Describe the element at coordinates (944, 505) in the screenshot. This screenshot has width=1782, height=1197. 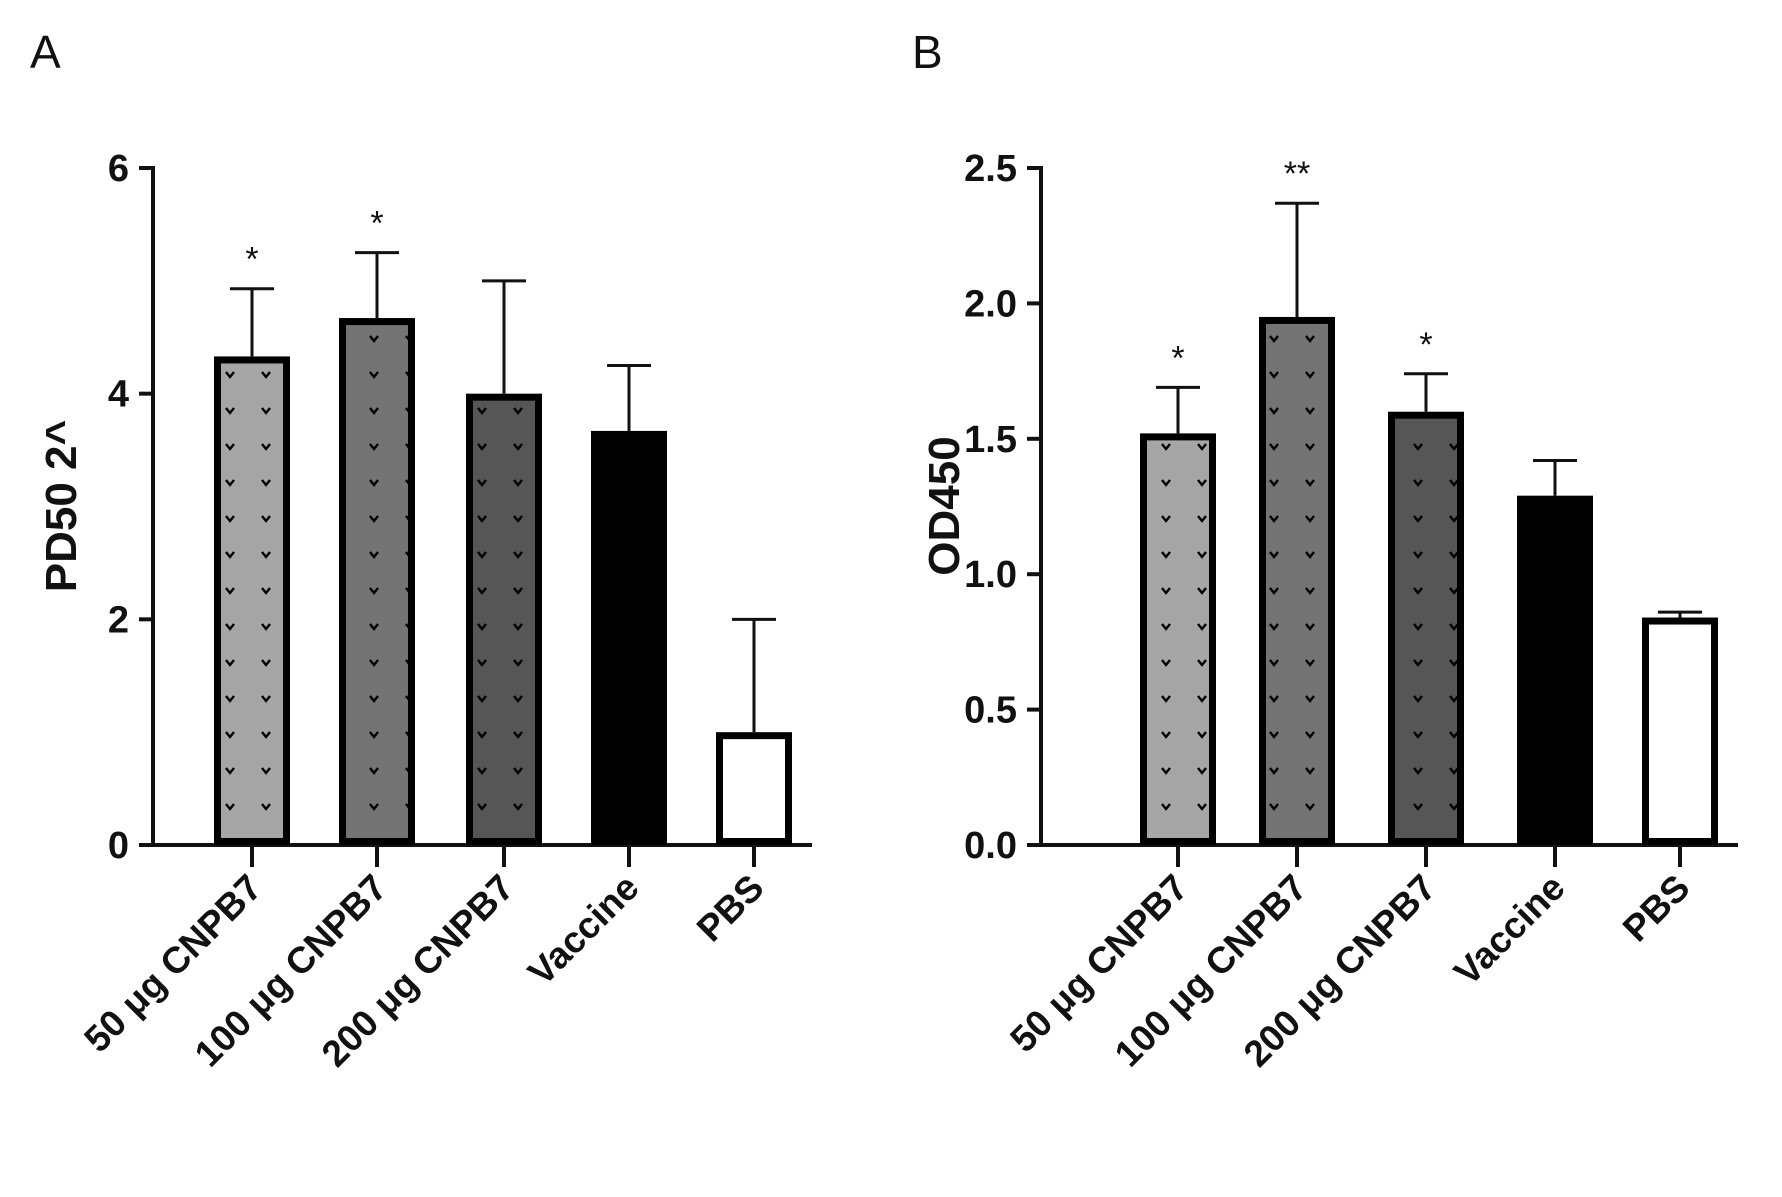
I see `y-axis-title: OD450` at that location.